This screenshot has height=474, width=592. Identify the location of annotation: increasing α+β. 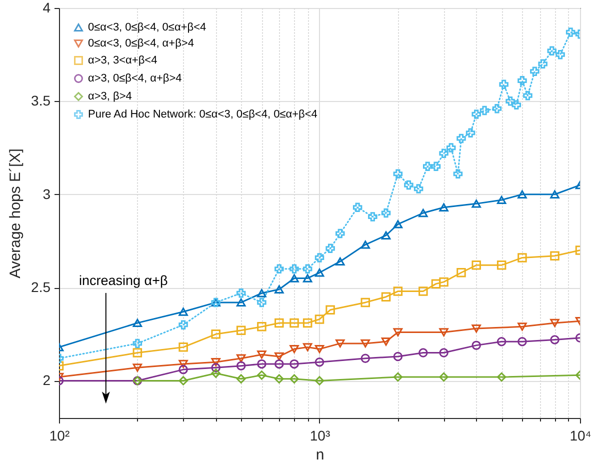
(123, 280).